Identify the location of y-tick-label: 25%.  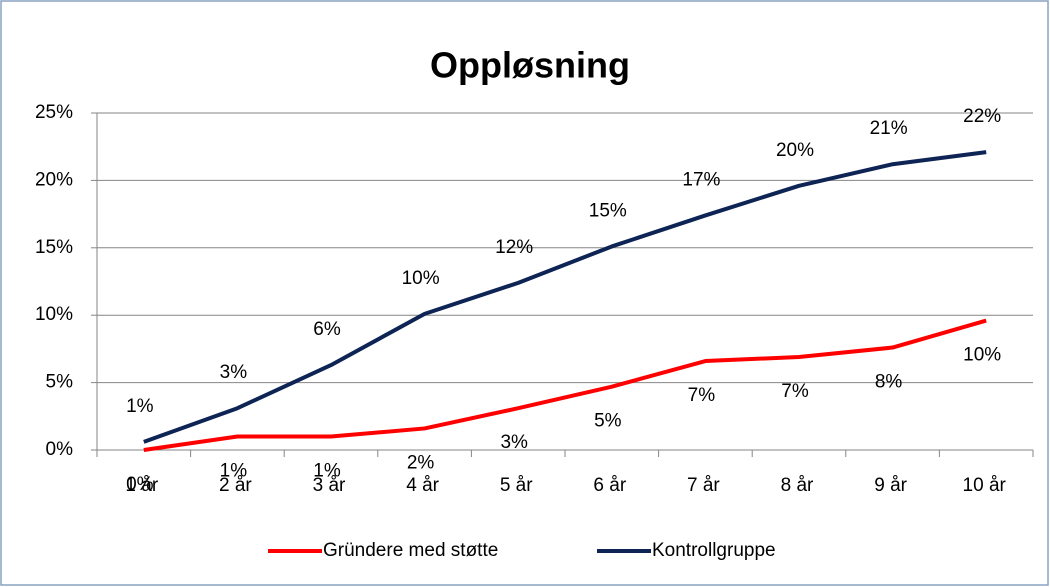
(54, 112).